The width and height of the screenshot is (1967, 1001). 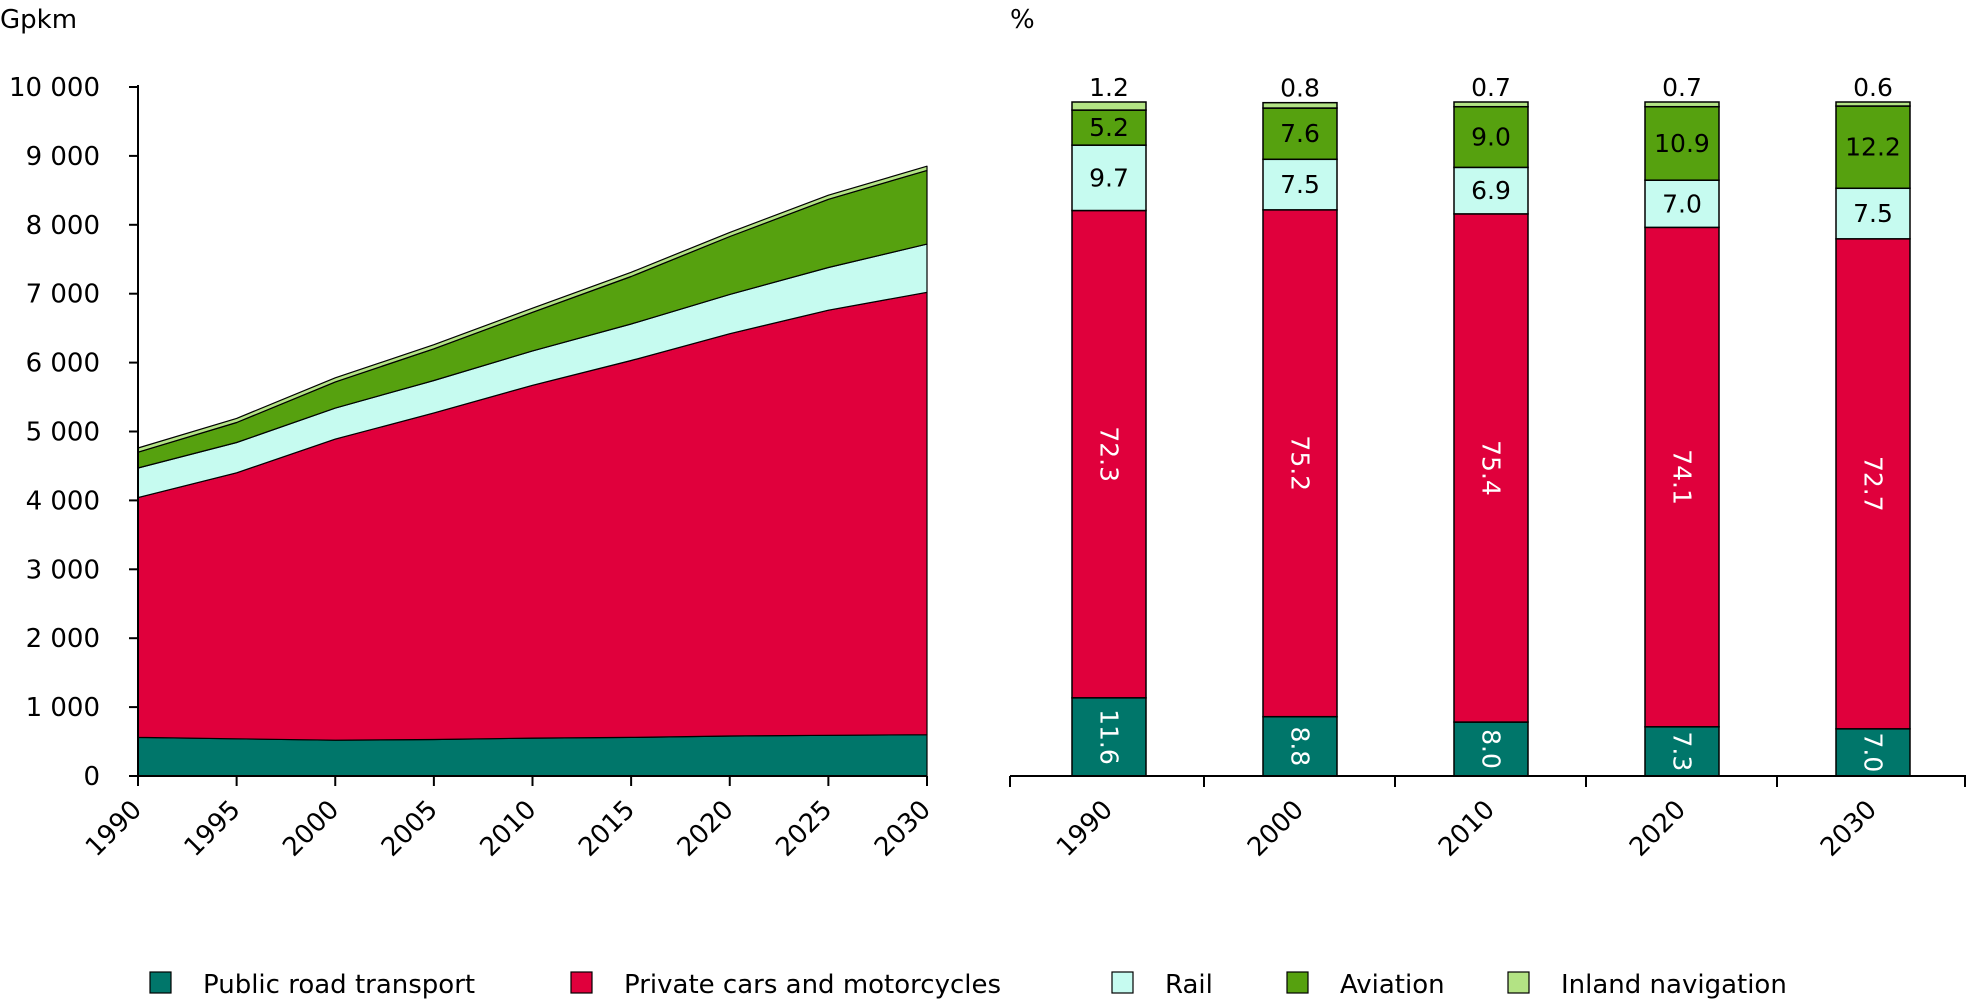 I want to click on bar-value-label: 5.2, so click(x=1109, y=127).